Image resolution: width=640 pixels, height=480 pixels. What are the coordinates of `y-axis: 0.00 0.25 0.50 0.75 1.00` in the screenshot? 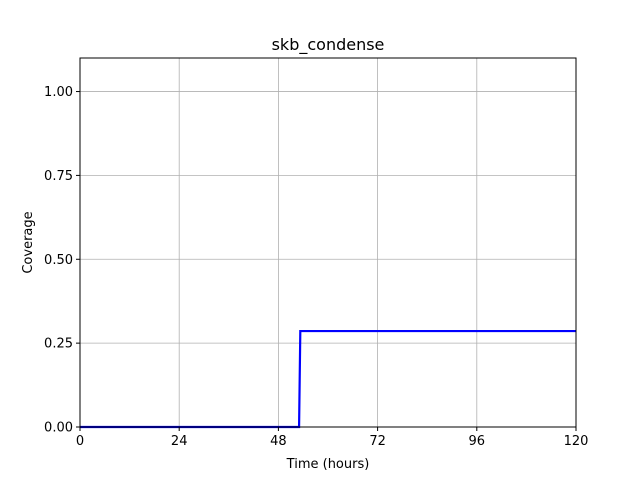 It's located at (62, 260).